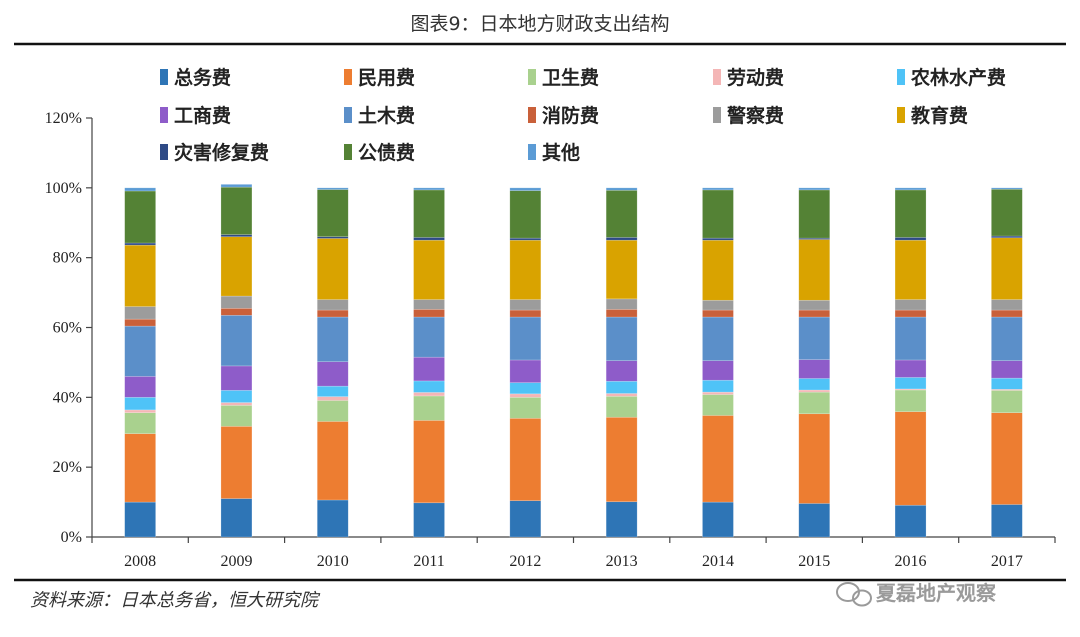 The height and width of the screenshot is (637, 1080). I want to click on x-tick-label: 2013, so click(622, 561).